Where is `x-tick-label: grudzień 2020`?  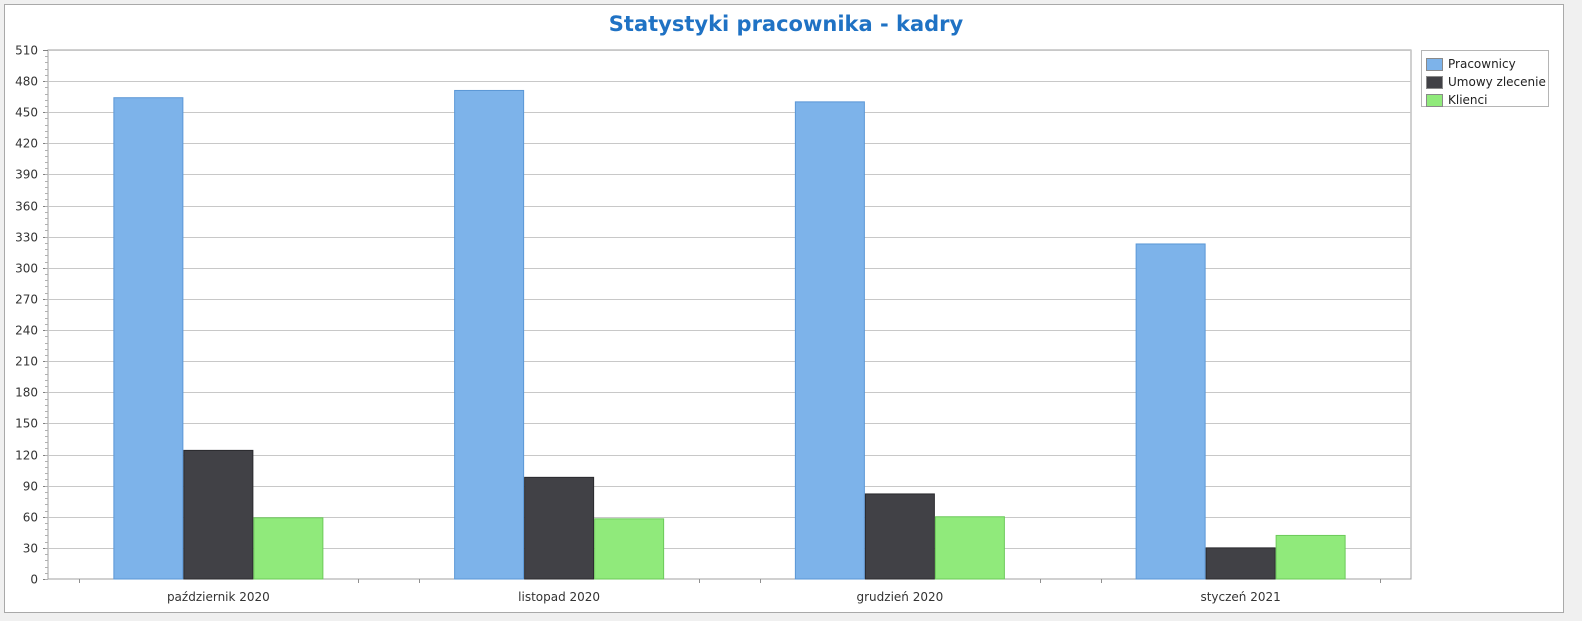 x-tick-label: grudzień 2020 is located at coordinates (900, 597).